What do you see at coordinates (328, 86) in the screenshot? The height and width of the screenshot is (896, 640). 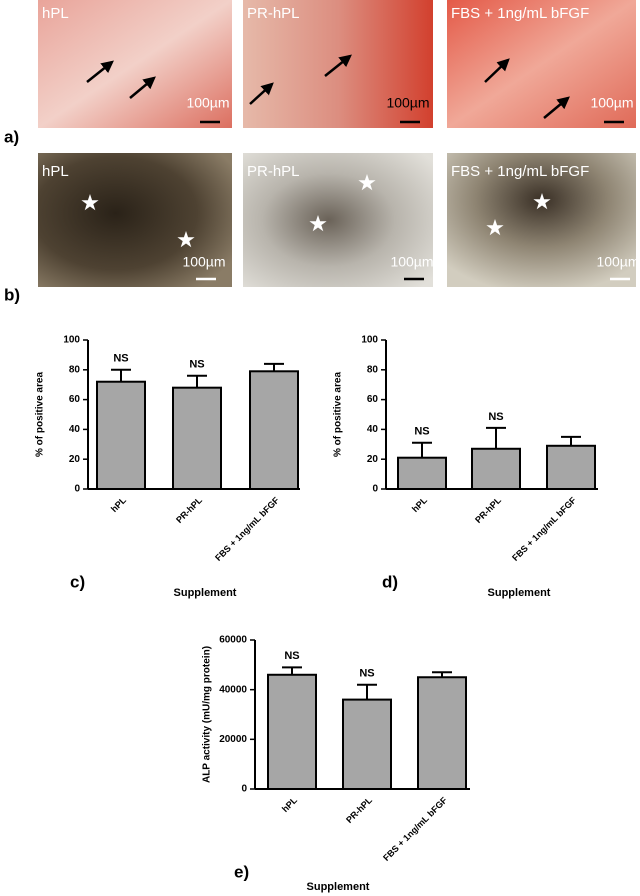 I see `arrows` at bounding box center [328, 86].